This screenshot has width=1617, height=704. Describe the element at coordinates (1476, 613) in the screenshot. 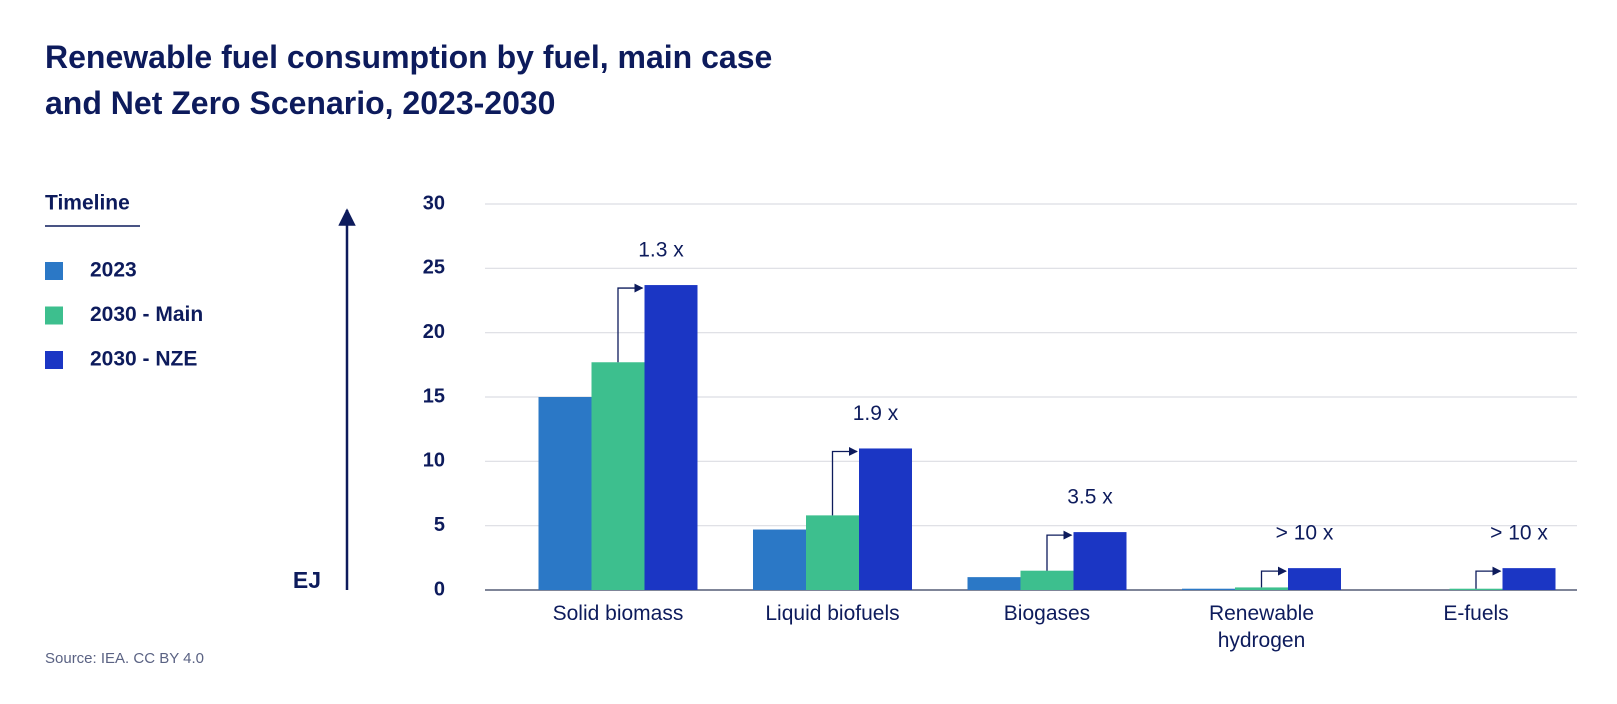

I see `x-tick-label: E-fuels` at that location.